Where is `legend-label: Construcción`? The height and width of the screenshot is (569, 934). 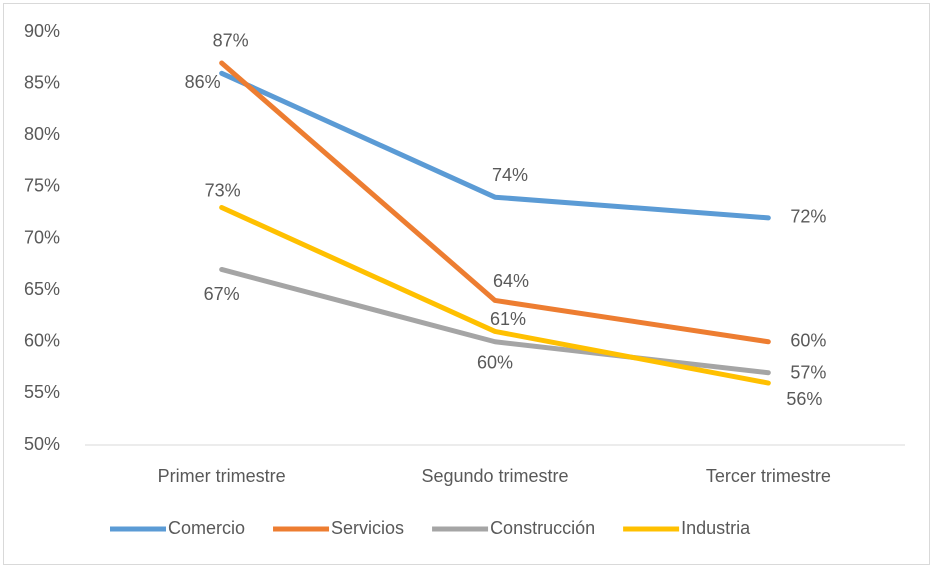
legend-label: Construcción is located at coordinates (542, 528).